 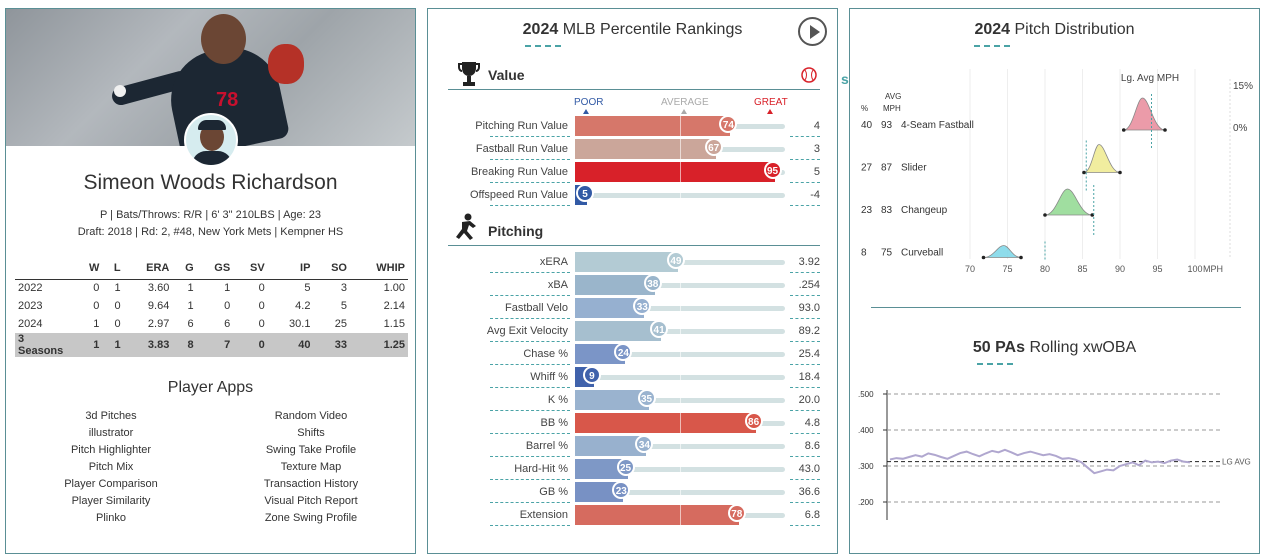 I want to click on lg-avg-label: LG AVG, so click(x=1236, y=462).